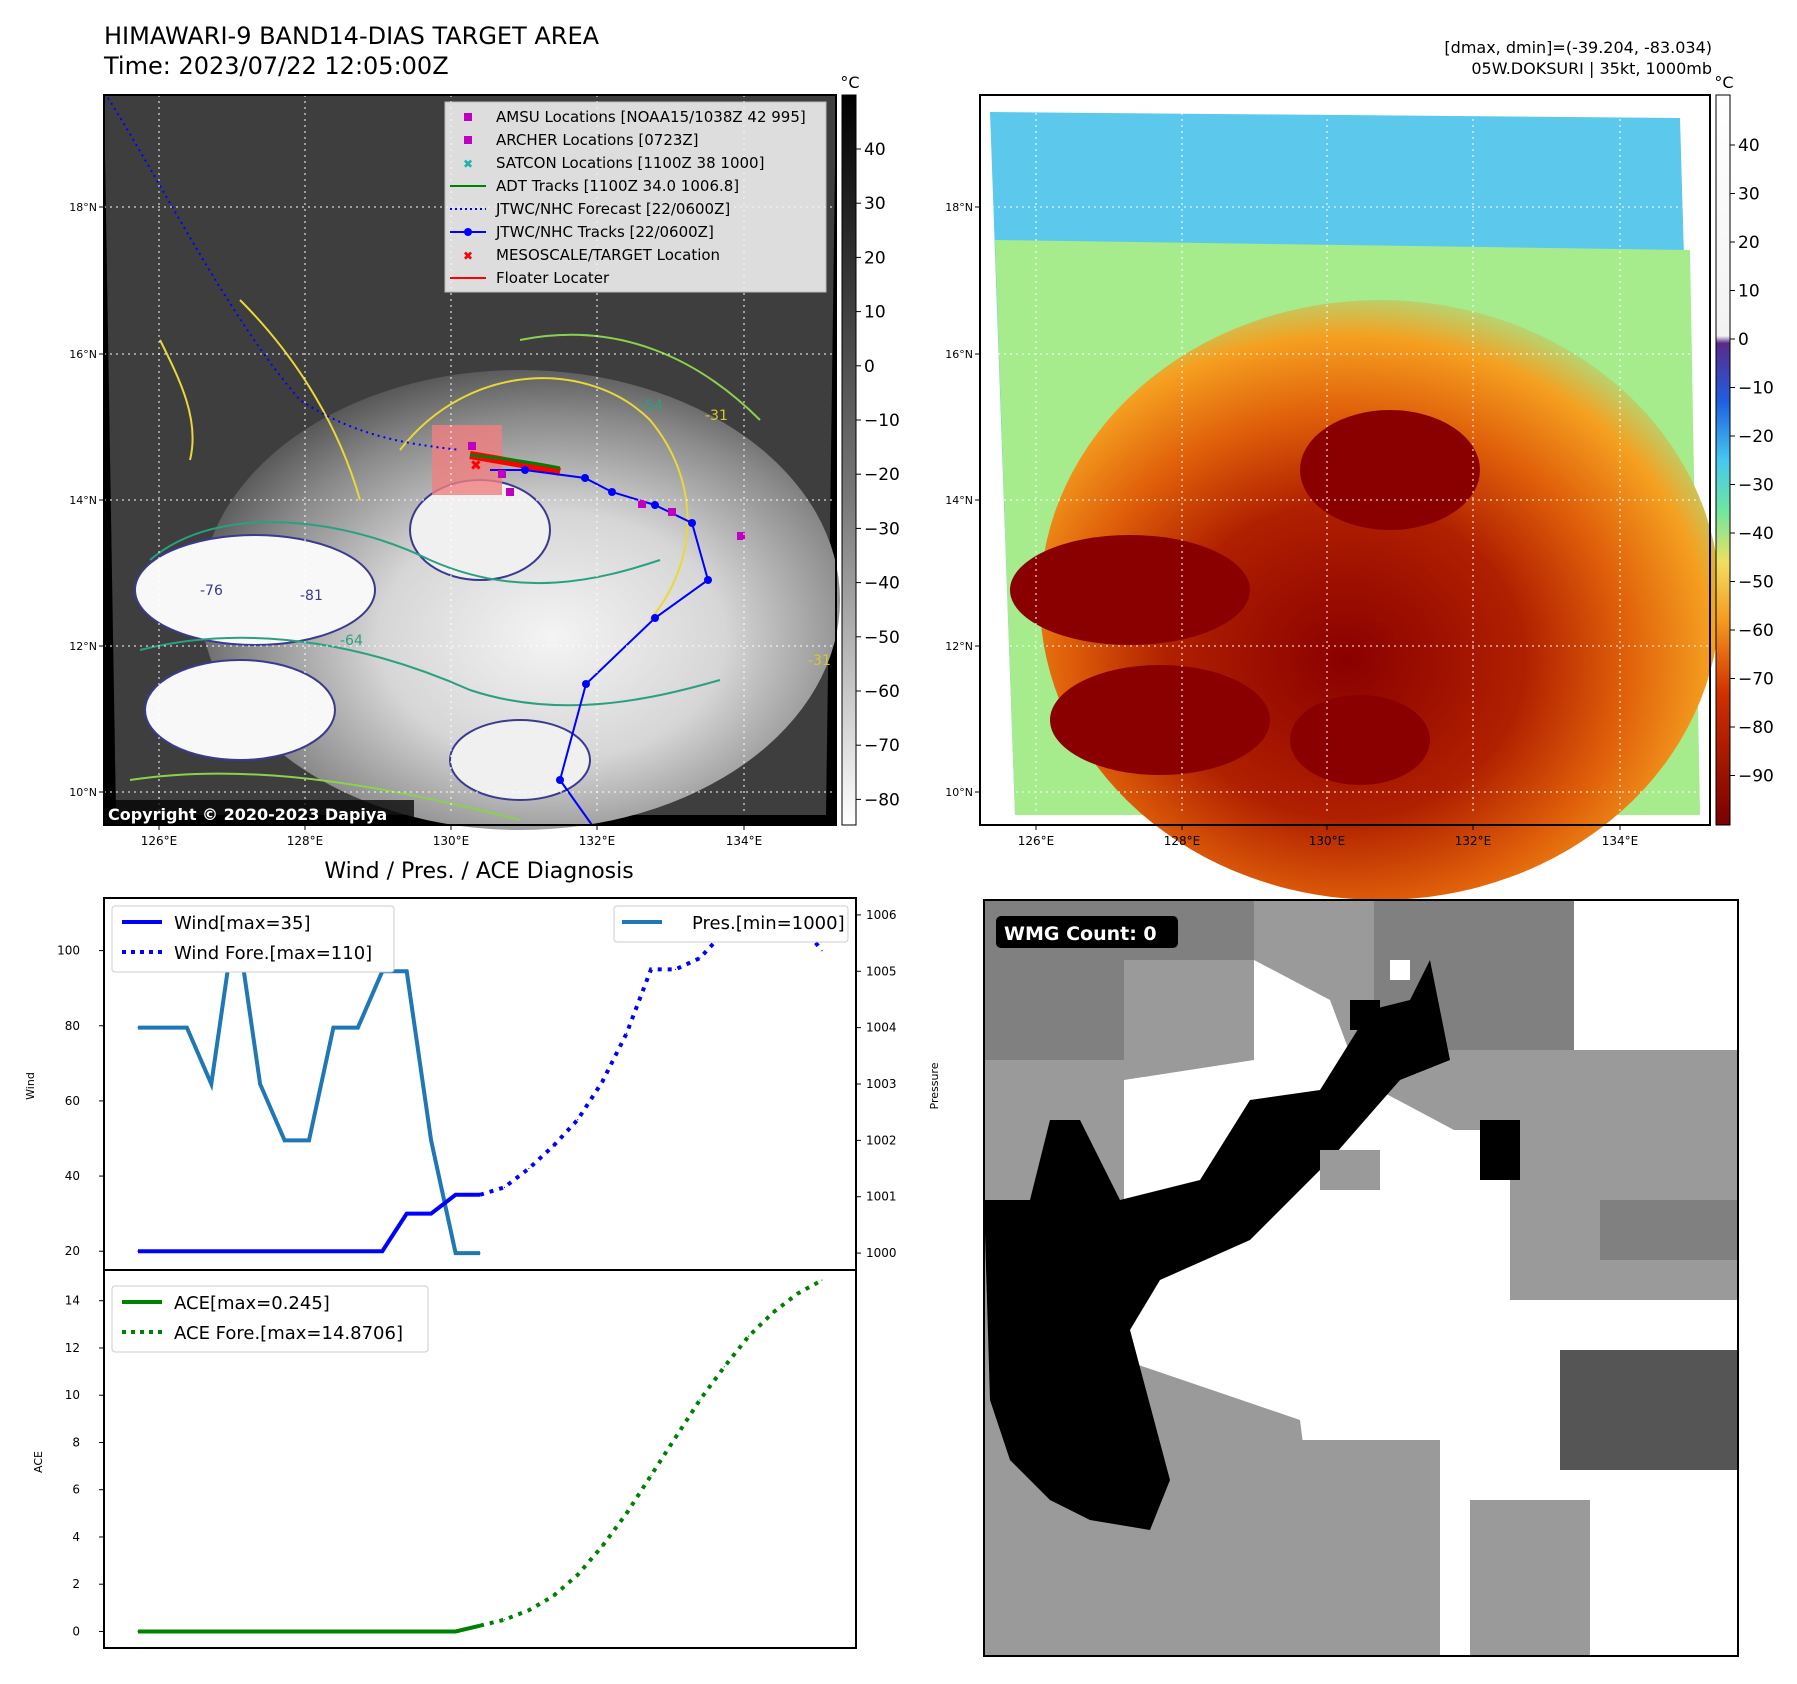 Image resolution: width=1797 pixels, height=1684 pixels. I want to click on dmax-dmin-label: [dmax, dmin]=(-39.204, -83.034), so click(1578, 47).